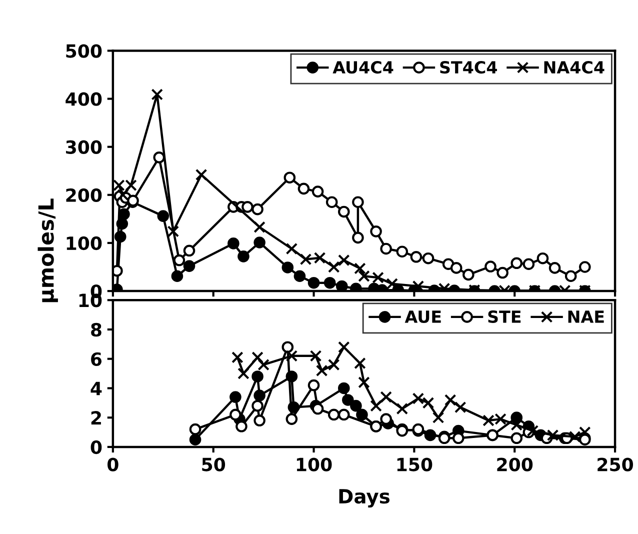 Image resolution: width=638 pixels, height=534 pixels. I want to click on x-tick-label: 50, so click(214, 465).